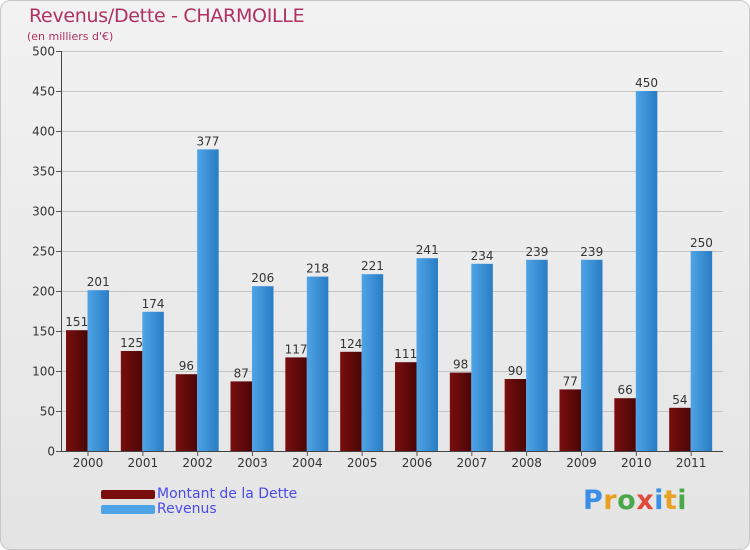 The image size is (750, 550). I want to click on bar-revenue-2004, so click(317, 363).